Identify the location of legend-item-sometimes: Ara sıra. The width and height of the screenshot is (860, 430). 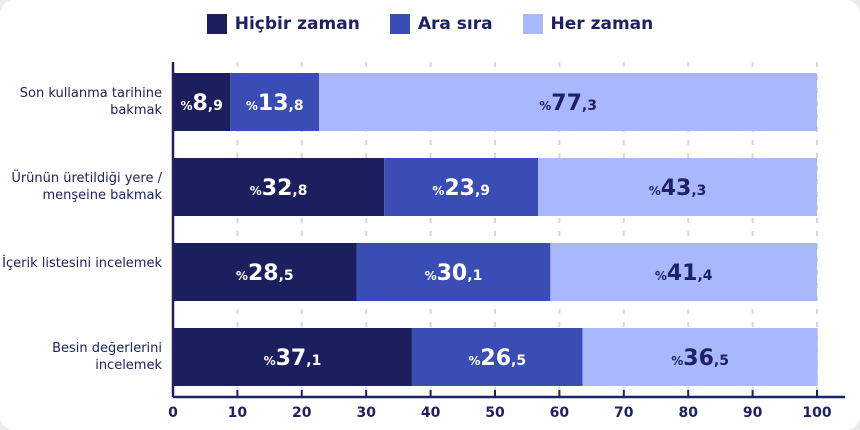
(441, 24).